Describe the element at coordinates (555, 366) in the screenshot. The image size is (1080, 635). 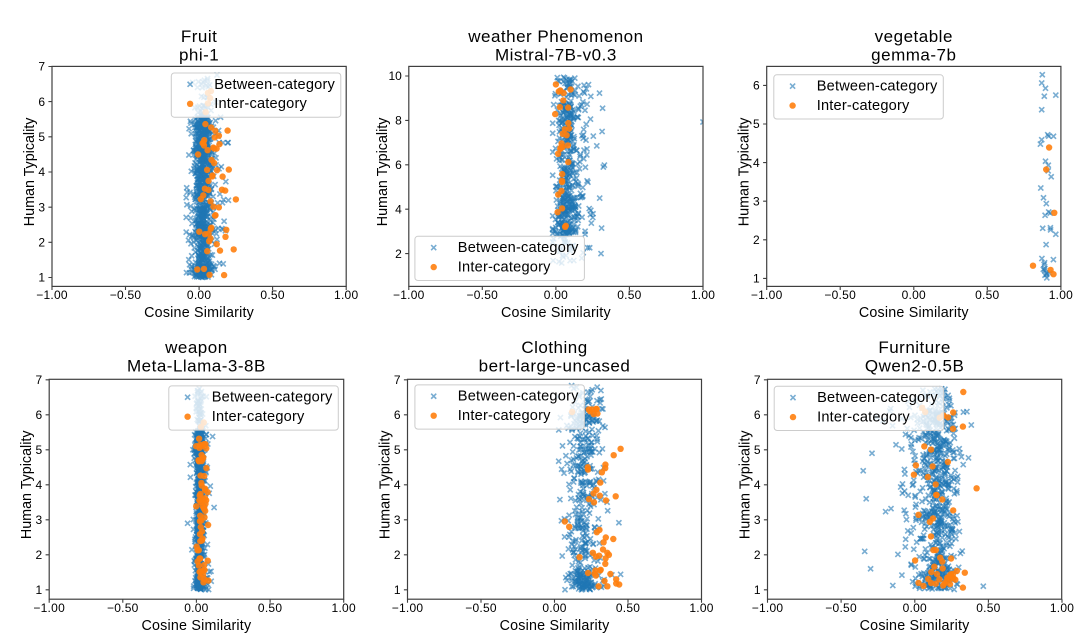
I see `svg-text: bert-large-uncased` at that location.